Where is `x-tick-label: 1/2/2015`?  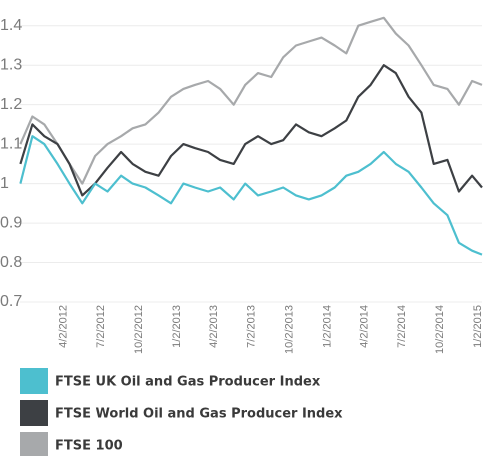 x-tick-label: 1/2/2015 is located at coordinates (478, 326).